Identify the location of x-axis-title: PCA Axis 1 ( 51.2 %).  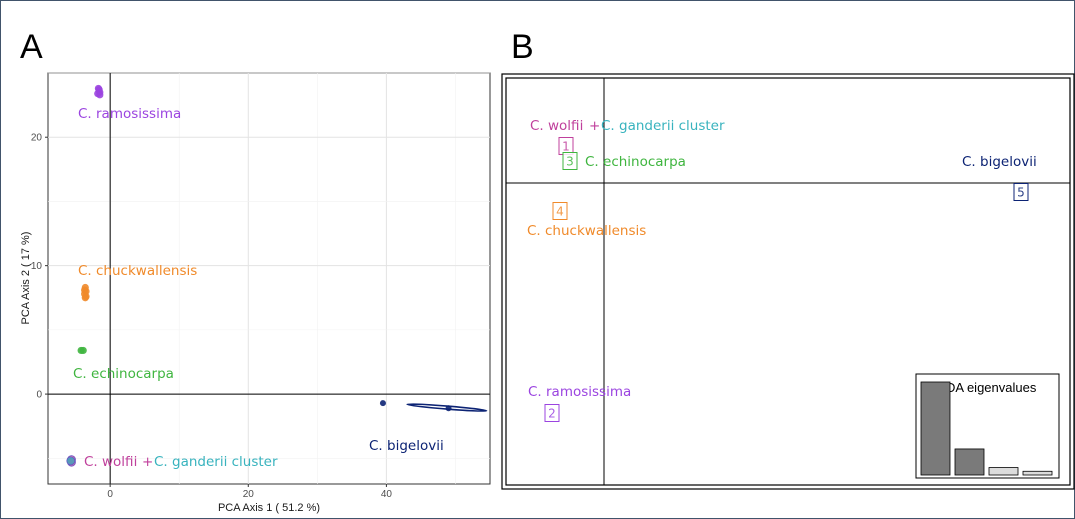
(269, 508).